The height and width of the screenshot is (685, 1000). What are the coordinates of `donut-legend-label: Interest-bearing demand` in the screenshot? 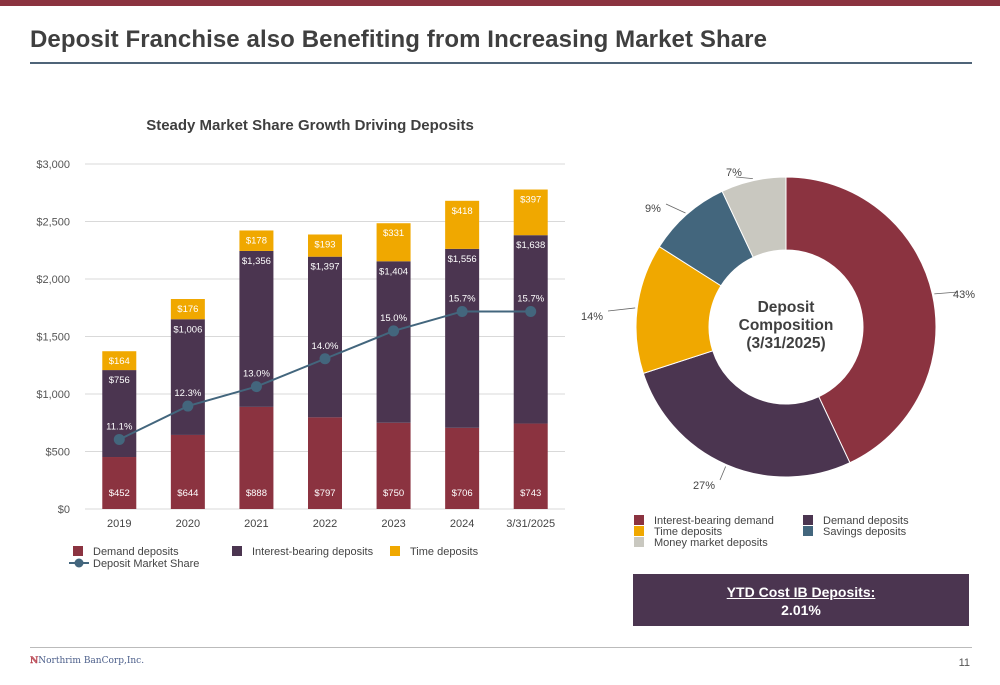 It's located at (714, 521).